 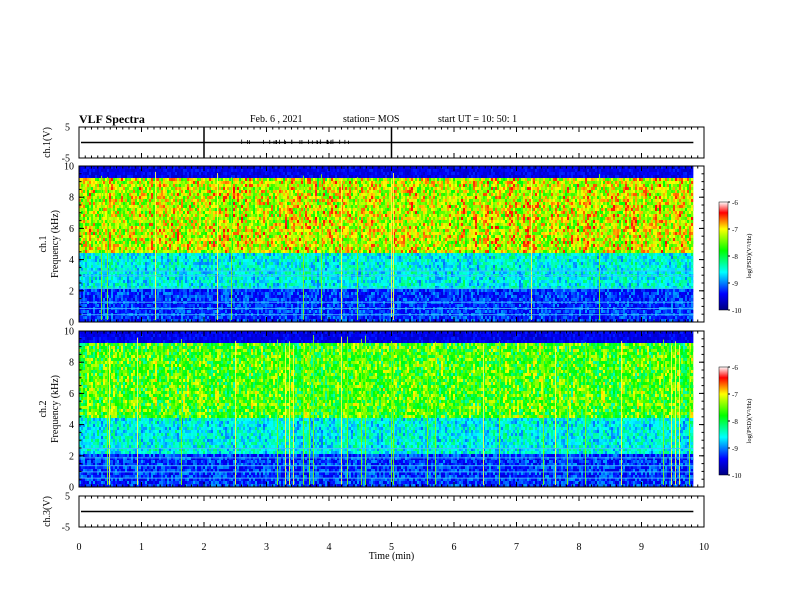 What do you see at coordinates (49, 409) in the screenshot?
I see `y-axis-label: ch.2Frequency (kHz)` at bounding box center [49, 409].